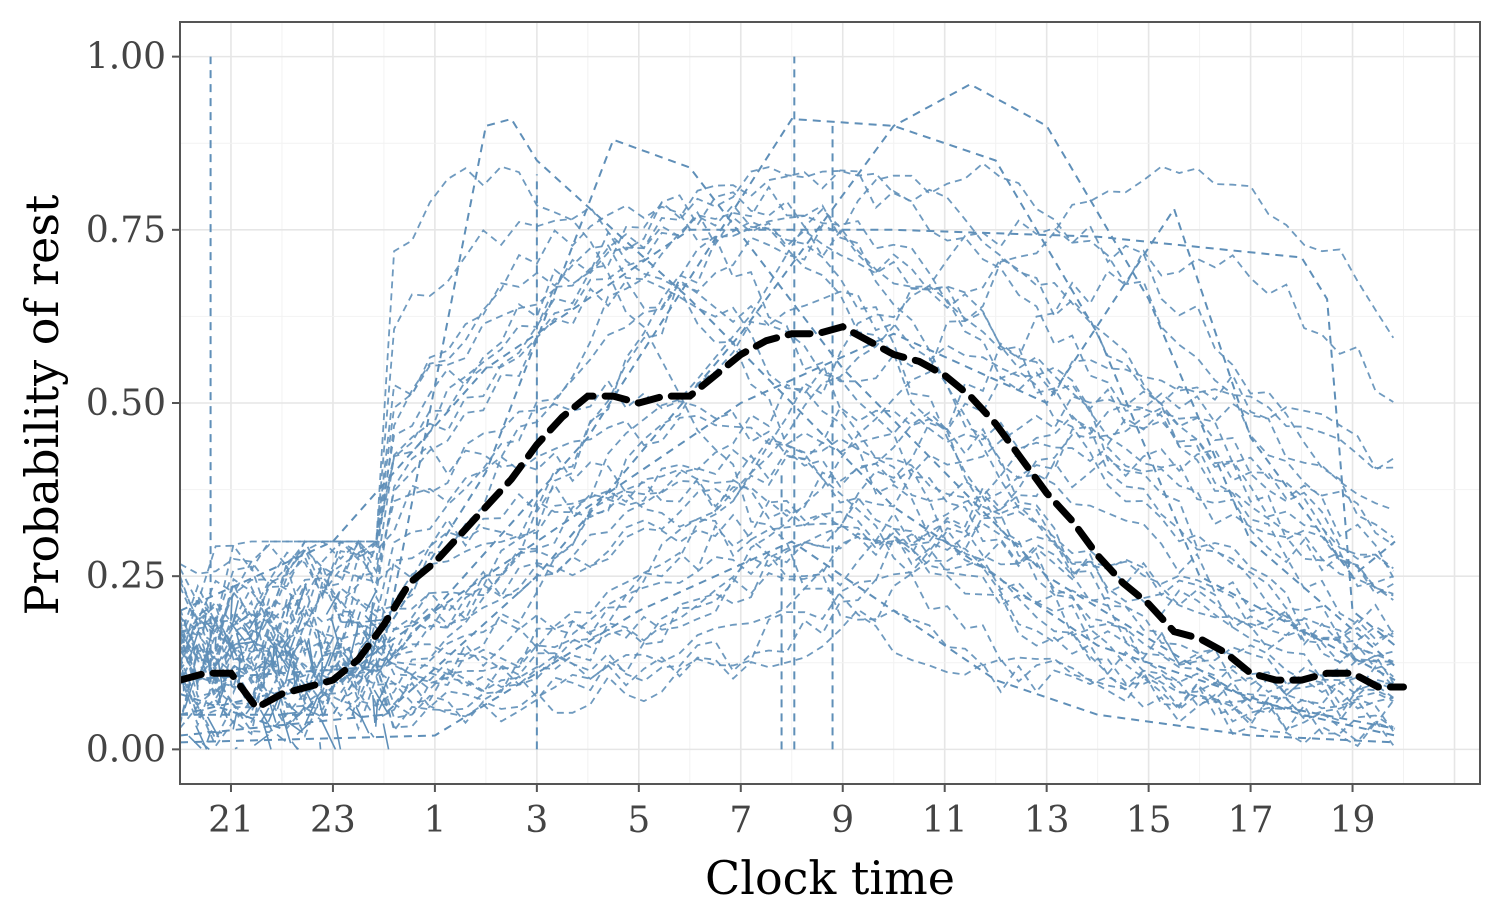 This screenshot has height=906, width=1492. Describe the element at coordinates (1353, 820) in the screenshot. I see `x-tick-label: 19` at that location.